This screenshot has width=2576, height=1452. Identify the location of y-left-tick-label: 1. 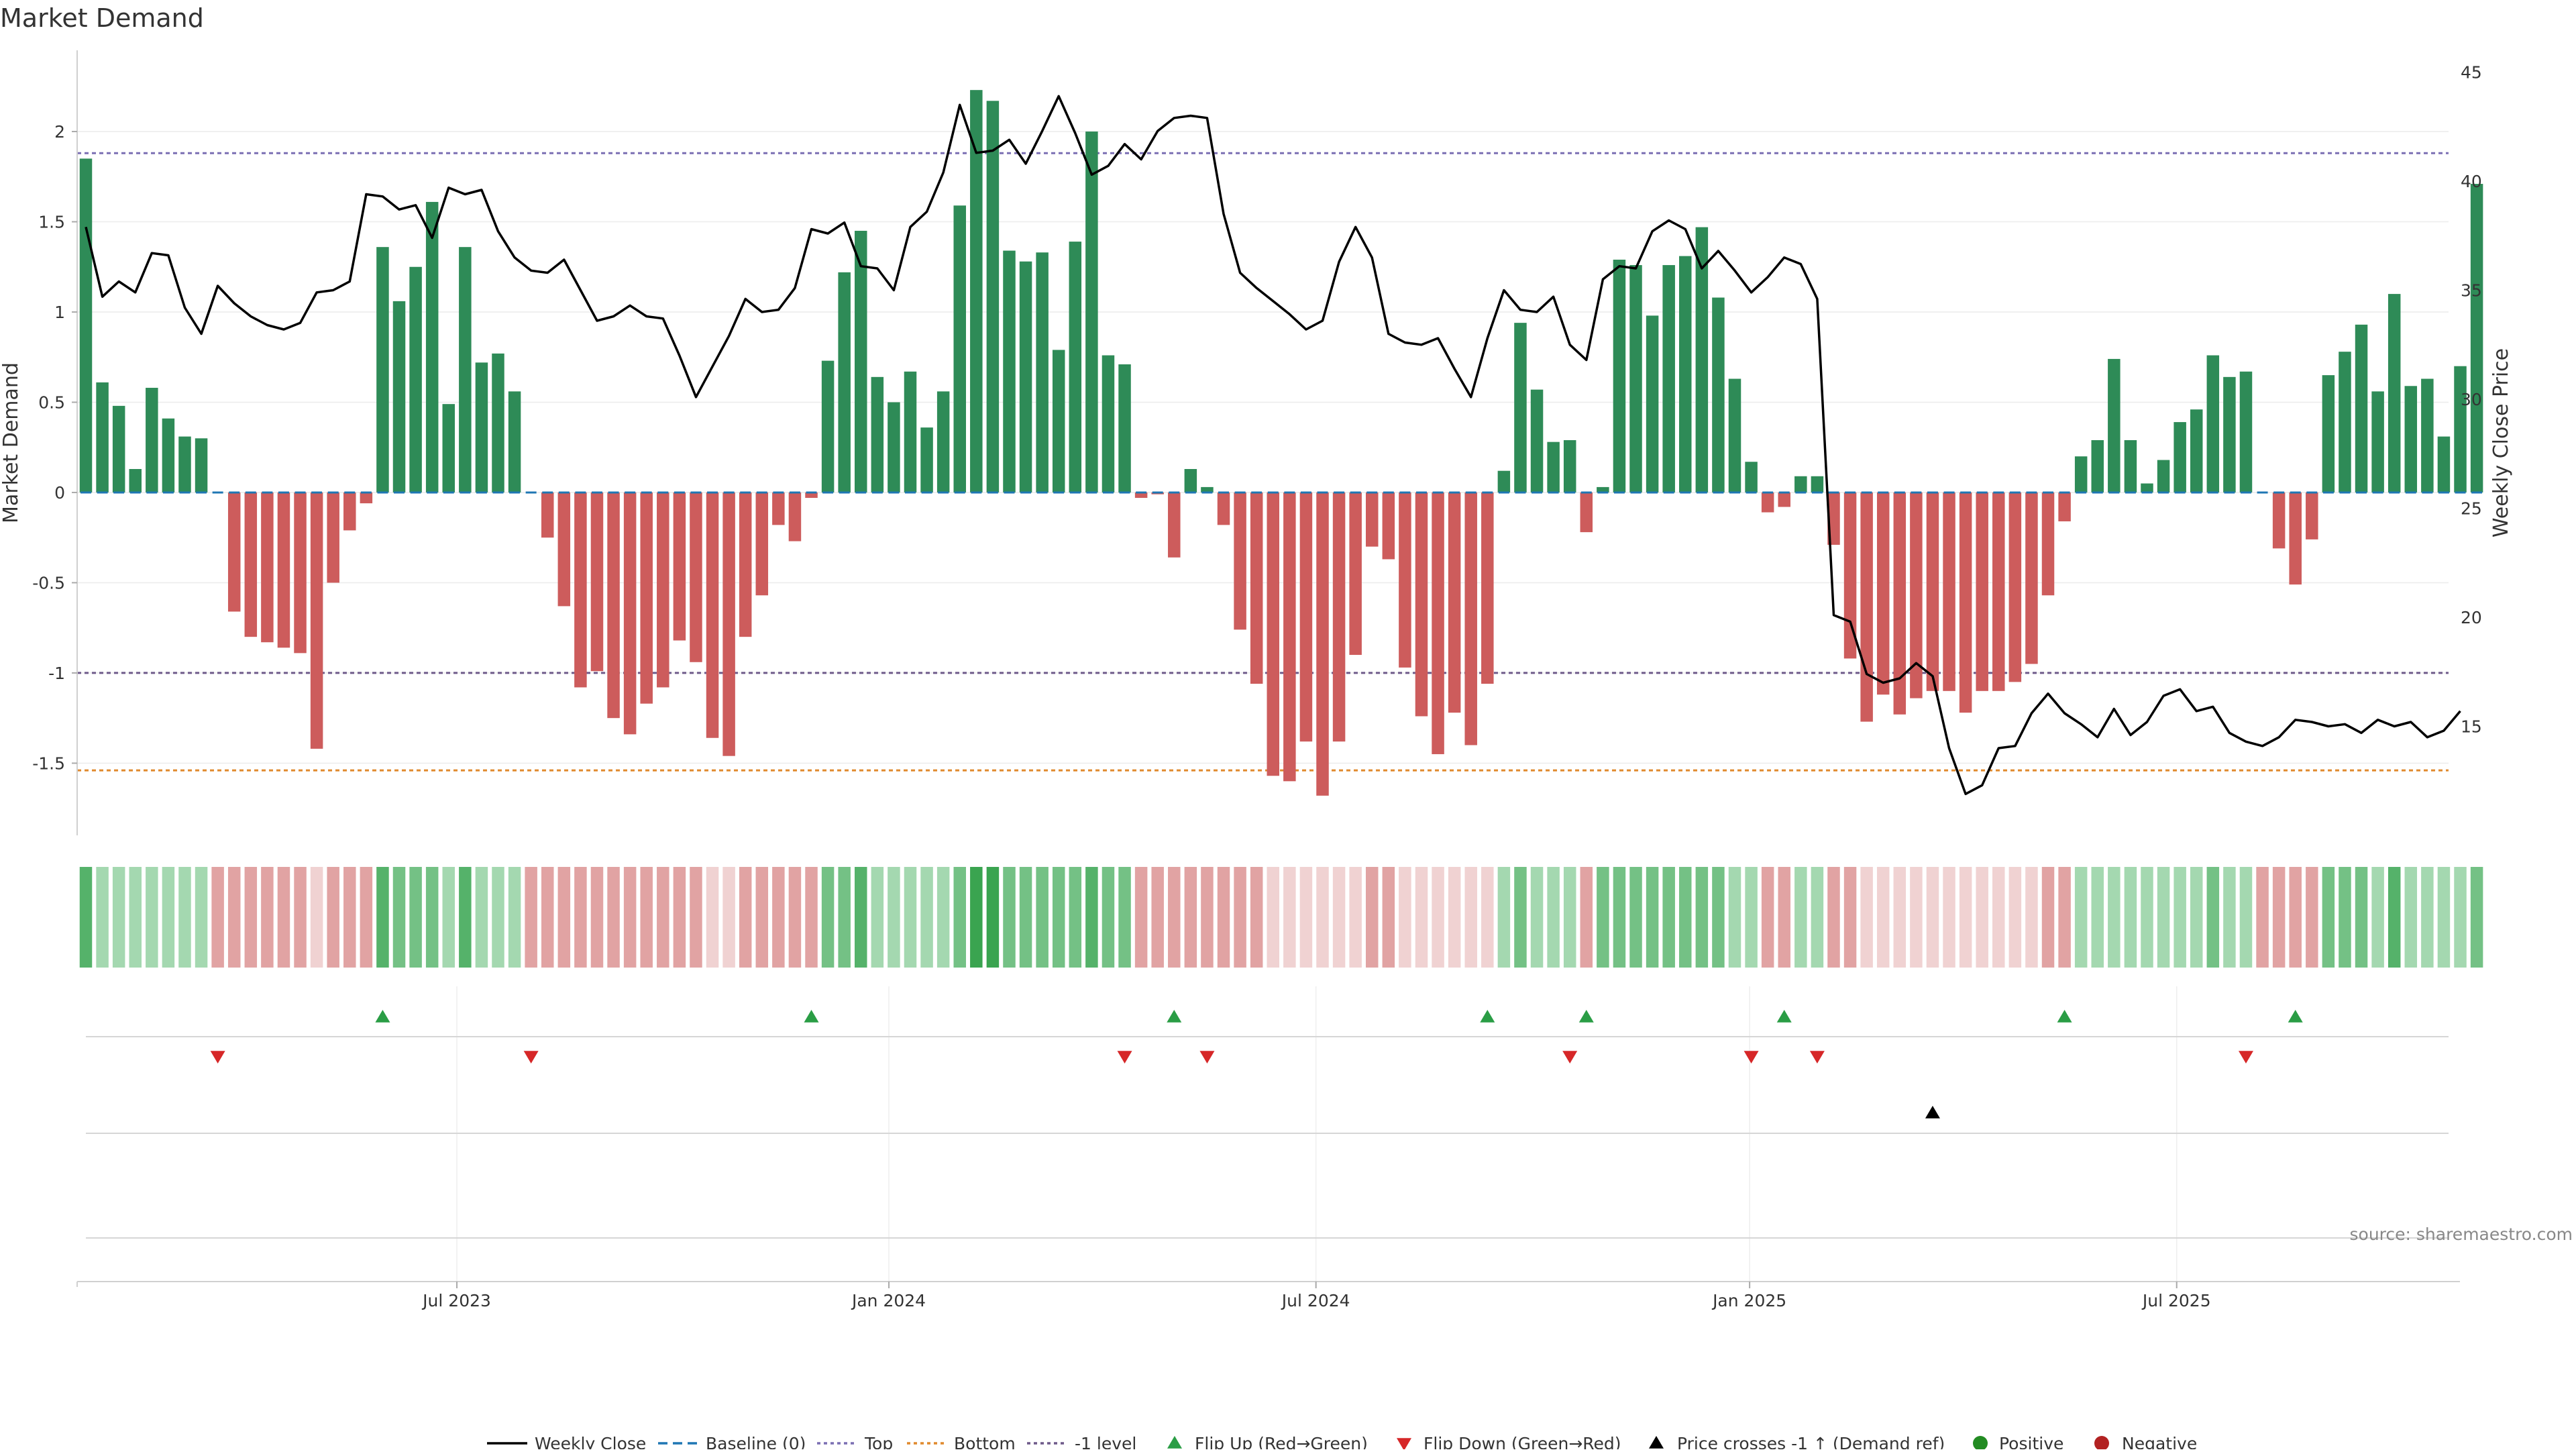
(59, 312).